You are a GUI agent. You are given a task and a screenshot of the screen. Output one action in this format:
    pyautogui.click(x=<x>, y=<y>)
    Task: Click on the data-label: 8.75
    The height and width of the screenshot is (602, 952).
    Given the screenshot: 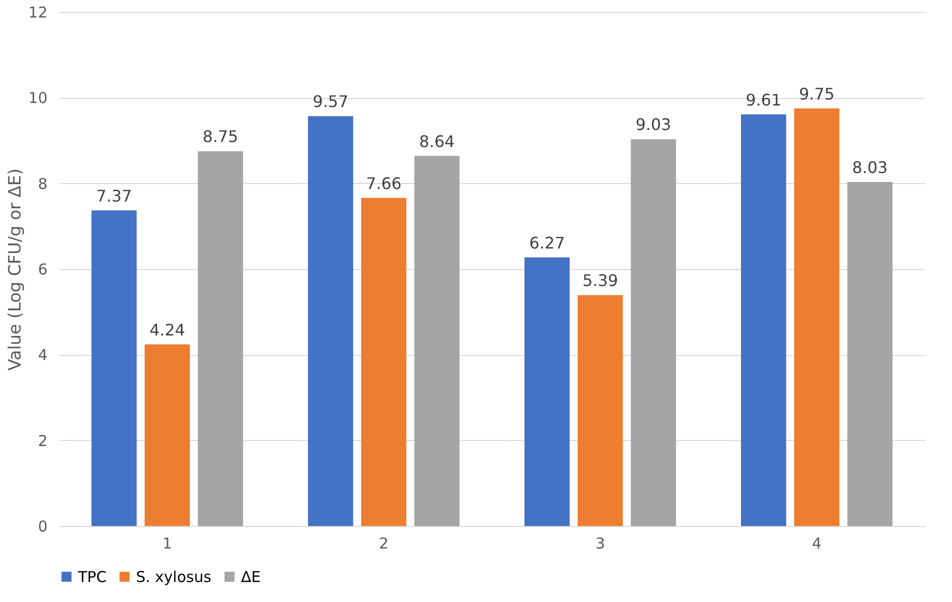 What is the action you would take?
    pyautogui.click(x=220, y=136)
    